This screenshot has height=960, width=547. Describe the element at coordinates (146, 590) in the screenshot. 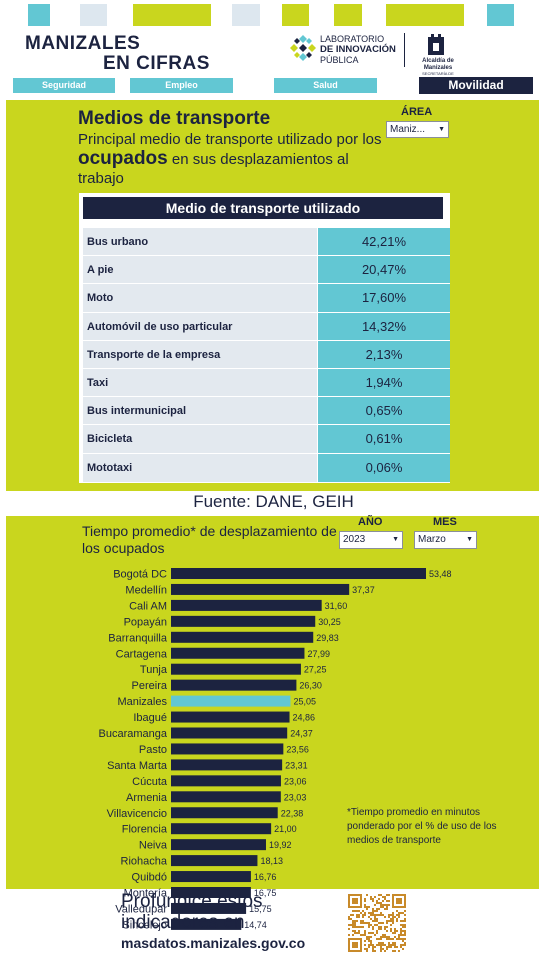

I see `category-label: Medellín` at that location.